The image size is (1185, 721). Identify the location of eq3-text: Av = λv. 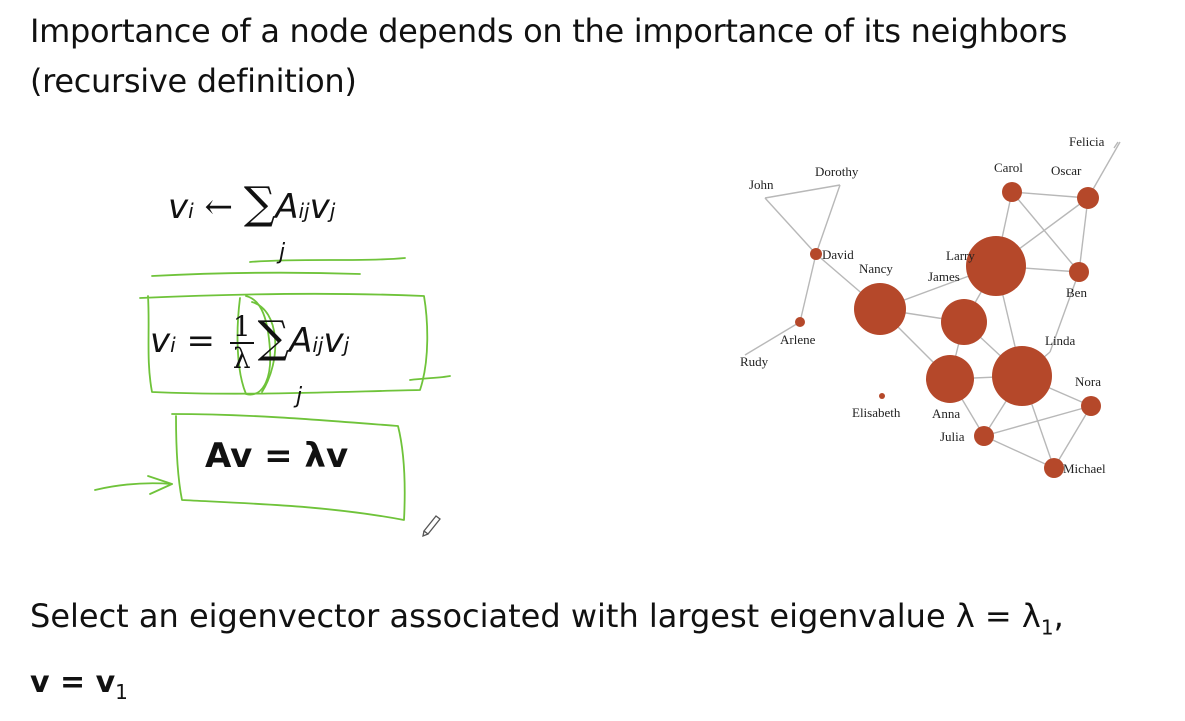
(277, 456).